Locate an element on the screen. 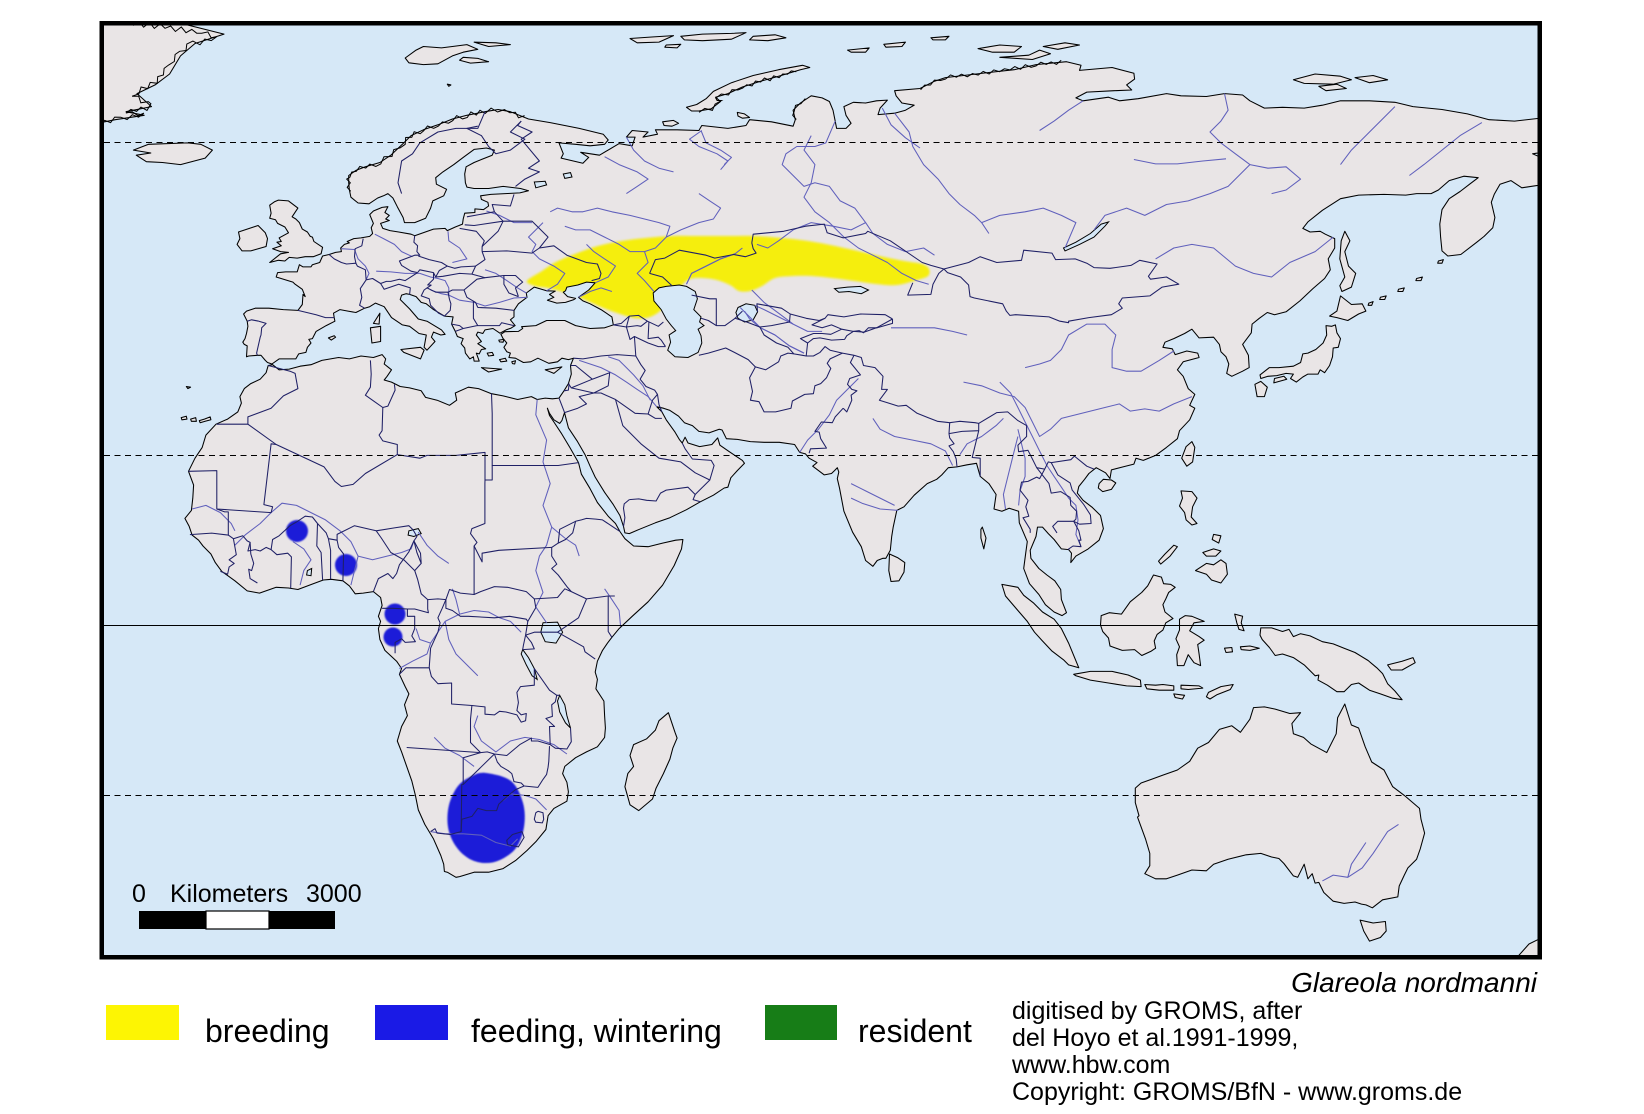  svg-text: digitised by GROMS, after is located at coordinates (1157, 1011).